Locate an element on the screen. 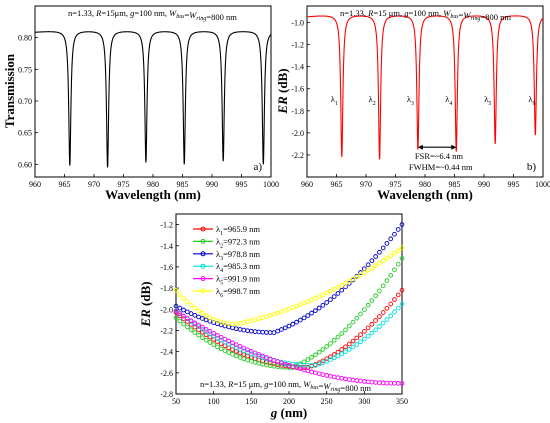 The image size is (550, 423). panel-b-dip-label: λ1 is located at coordinates (334, 100).